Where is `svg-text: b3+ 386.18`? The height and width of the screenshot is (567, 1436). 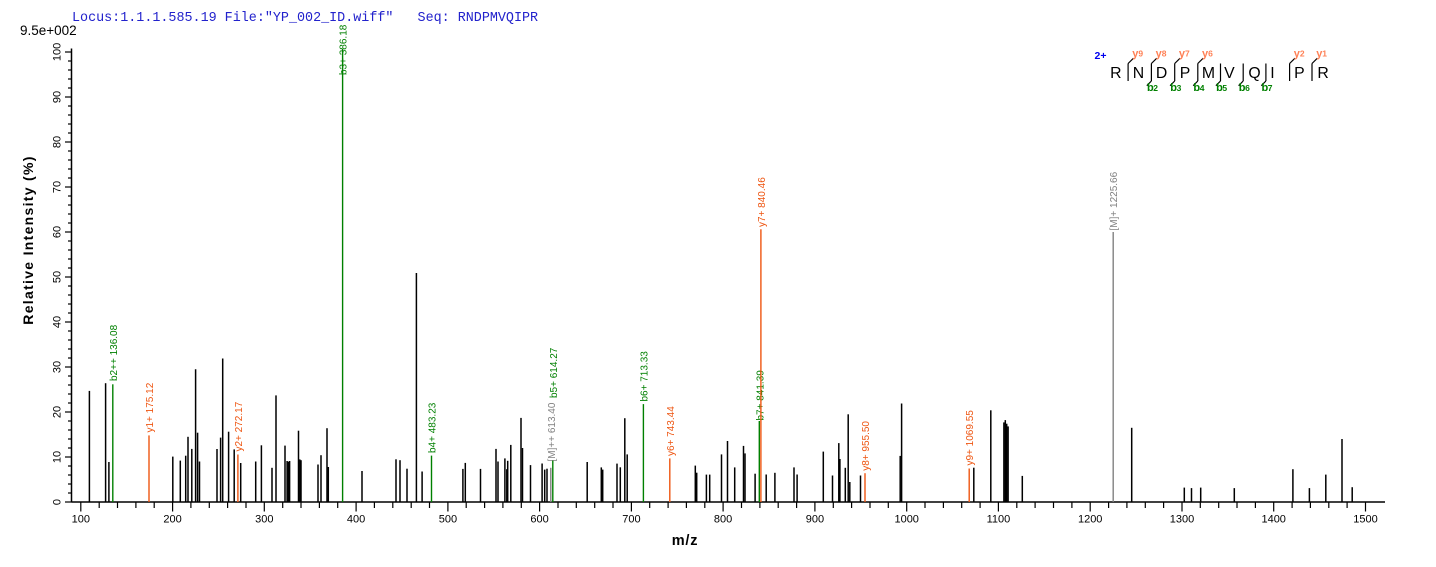 svg-text: b3+ 386.18 is located at coordinates (344, 49).